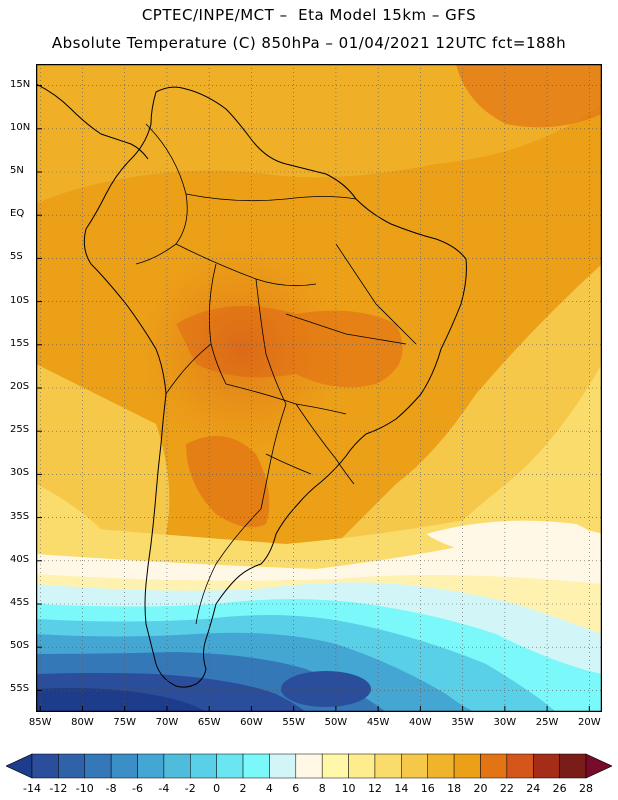 This screenshot has width=618, height=800. Describe the element at coordinates (454, 788) in the screenshot. I see `colorbar-label: 18` at that location.